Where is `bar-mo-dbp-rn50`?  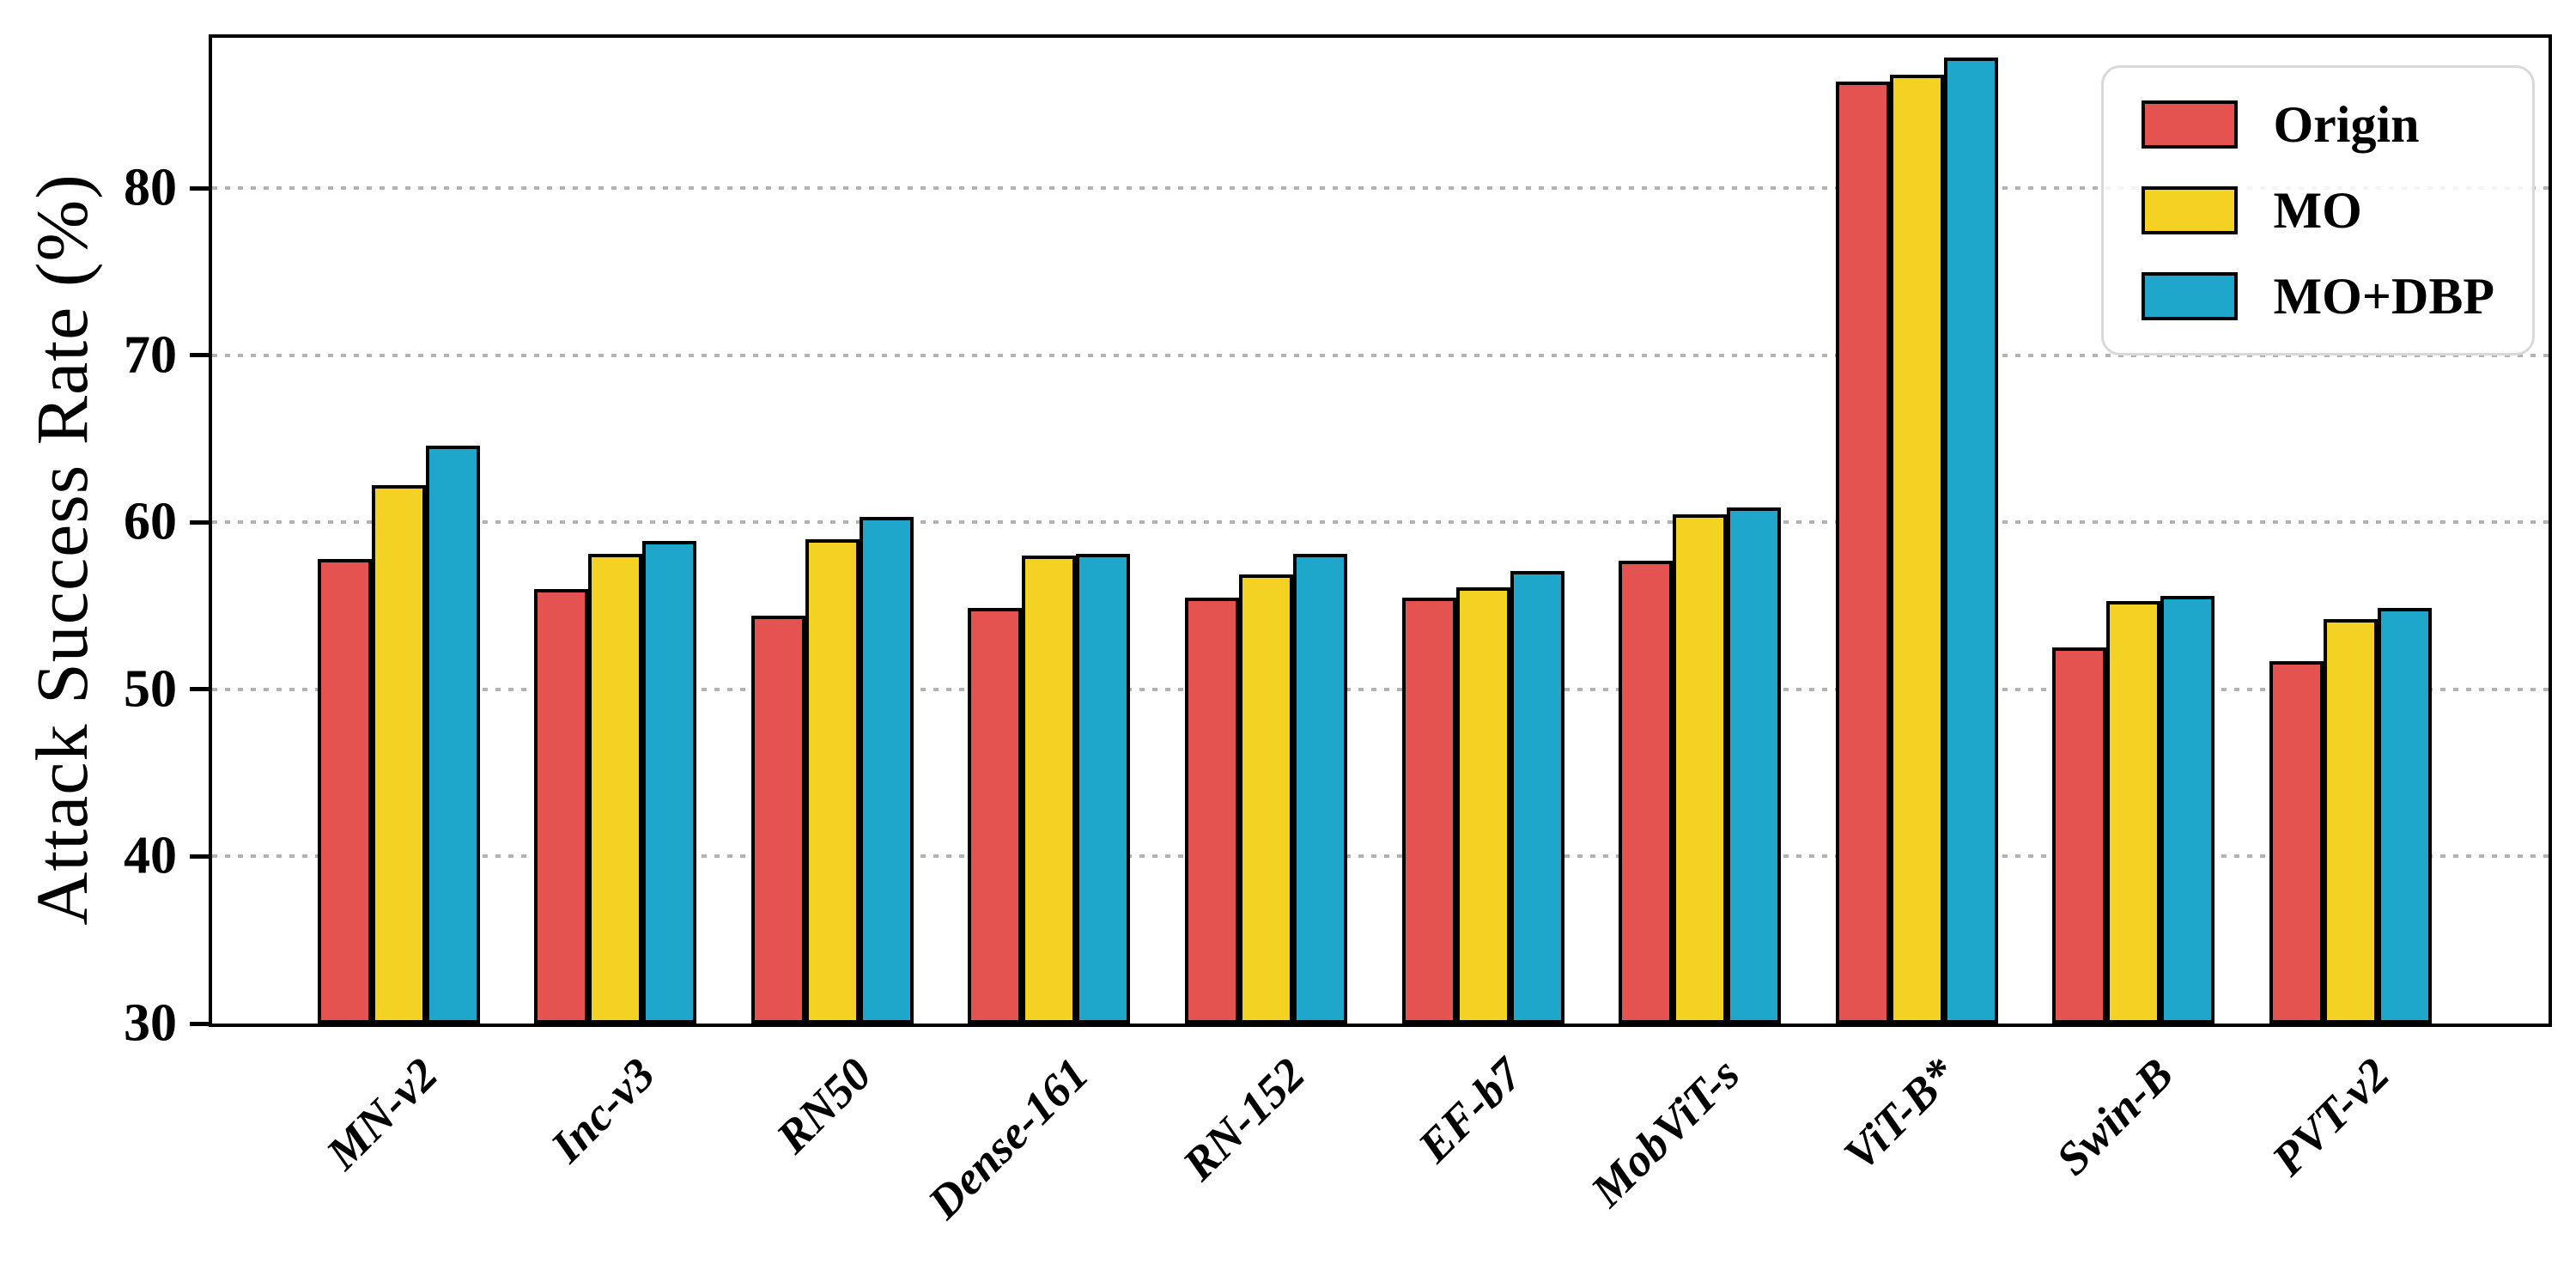 bar-mo-dbp-rn50 is located at coordinates (886, 770).